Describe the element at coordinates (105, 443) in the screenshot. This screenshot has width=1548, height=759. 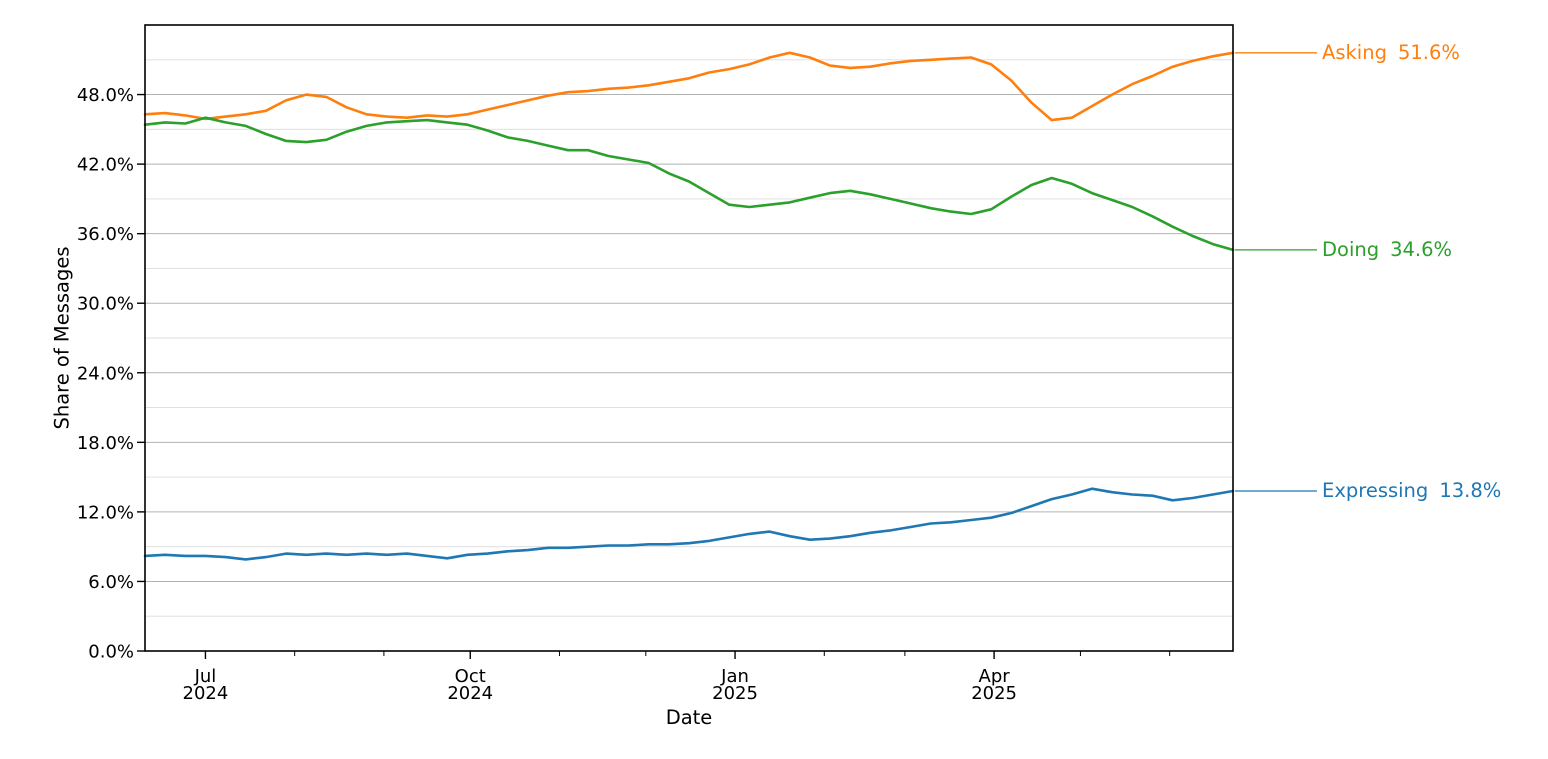
I see `svg-text: 18.0%` at that location.